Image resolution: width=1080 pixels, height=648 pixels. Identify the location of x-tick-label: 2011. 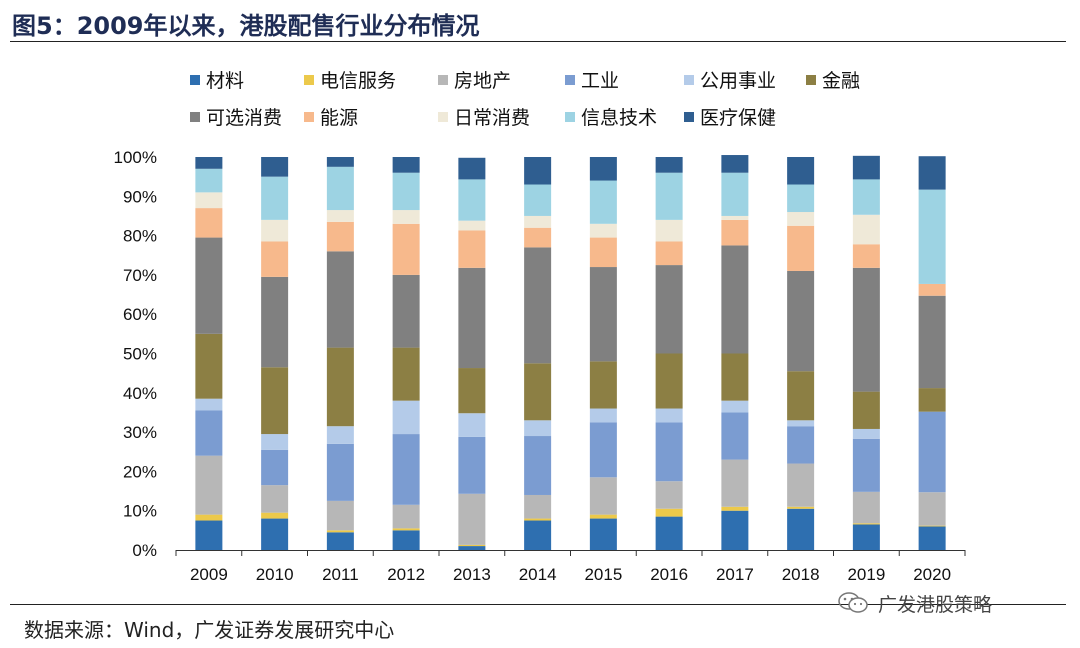
(340, 574).